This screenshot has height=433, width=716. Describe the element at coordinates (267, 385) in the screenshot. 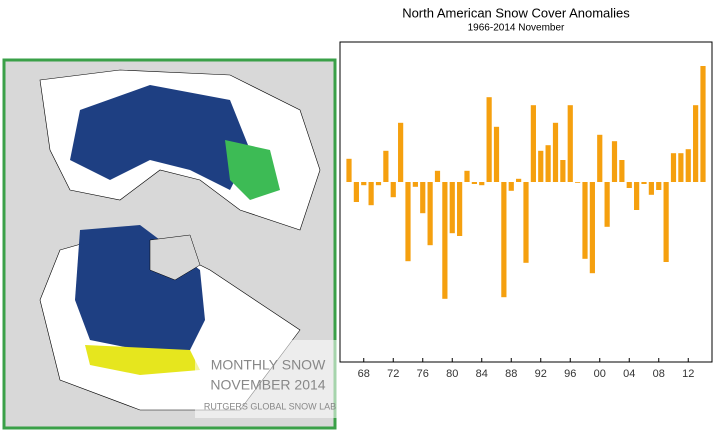

I see `map-label: NOVEMBER 2014` at that location.